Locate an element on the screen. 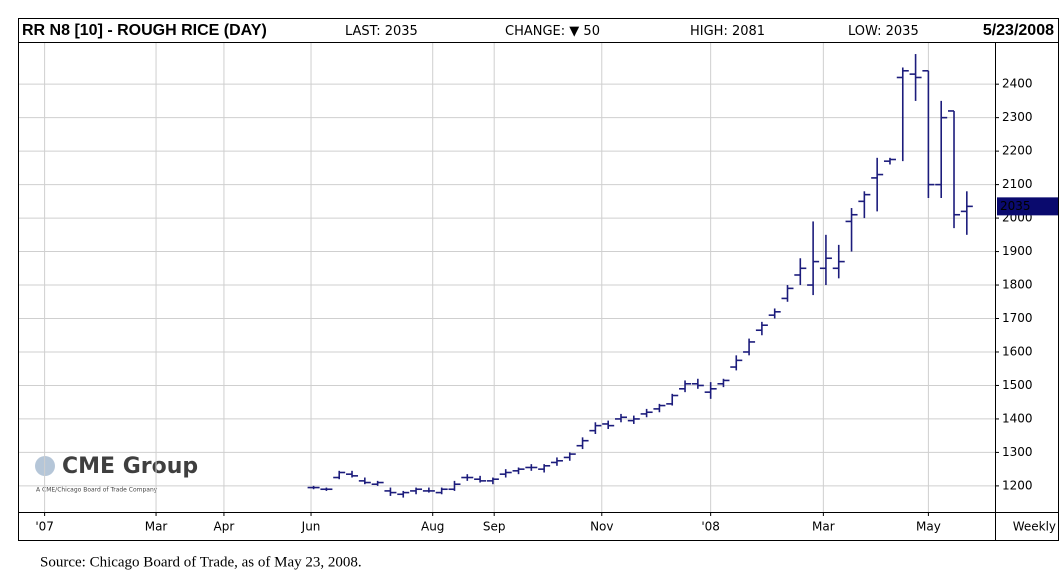  y-tick-label: 1300 is located at coordinates (1017, 452).